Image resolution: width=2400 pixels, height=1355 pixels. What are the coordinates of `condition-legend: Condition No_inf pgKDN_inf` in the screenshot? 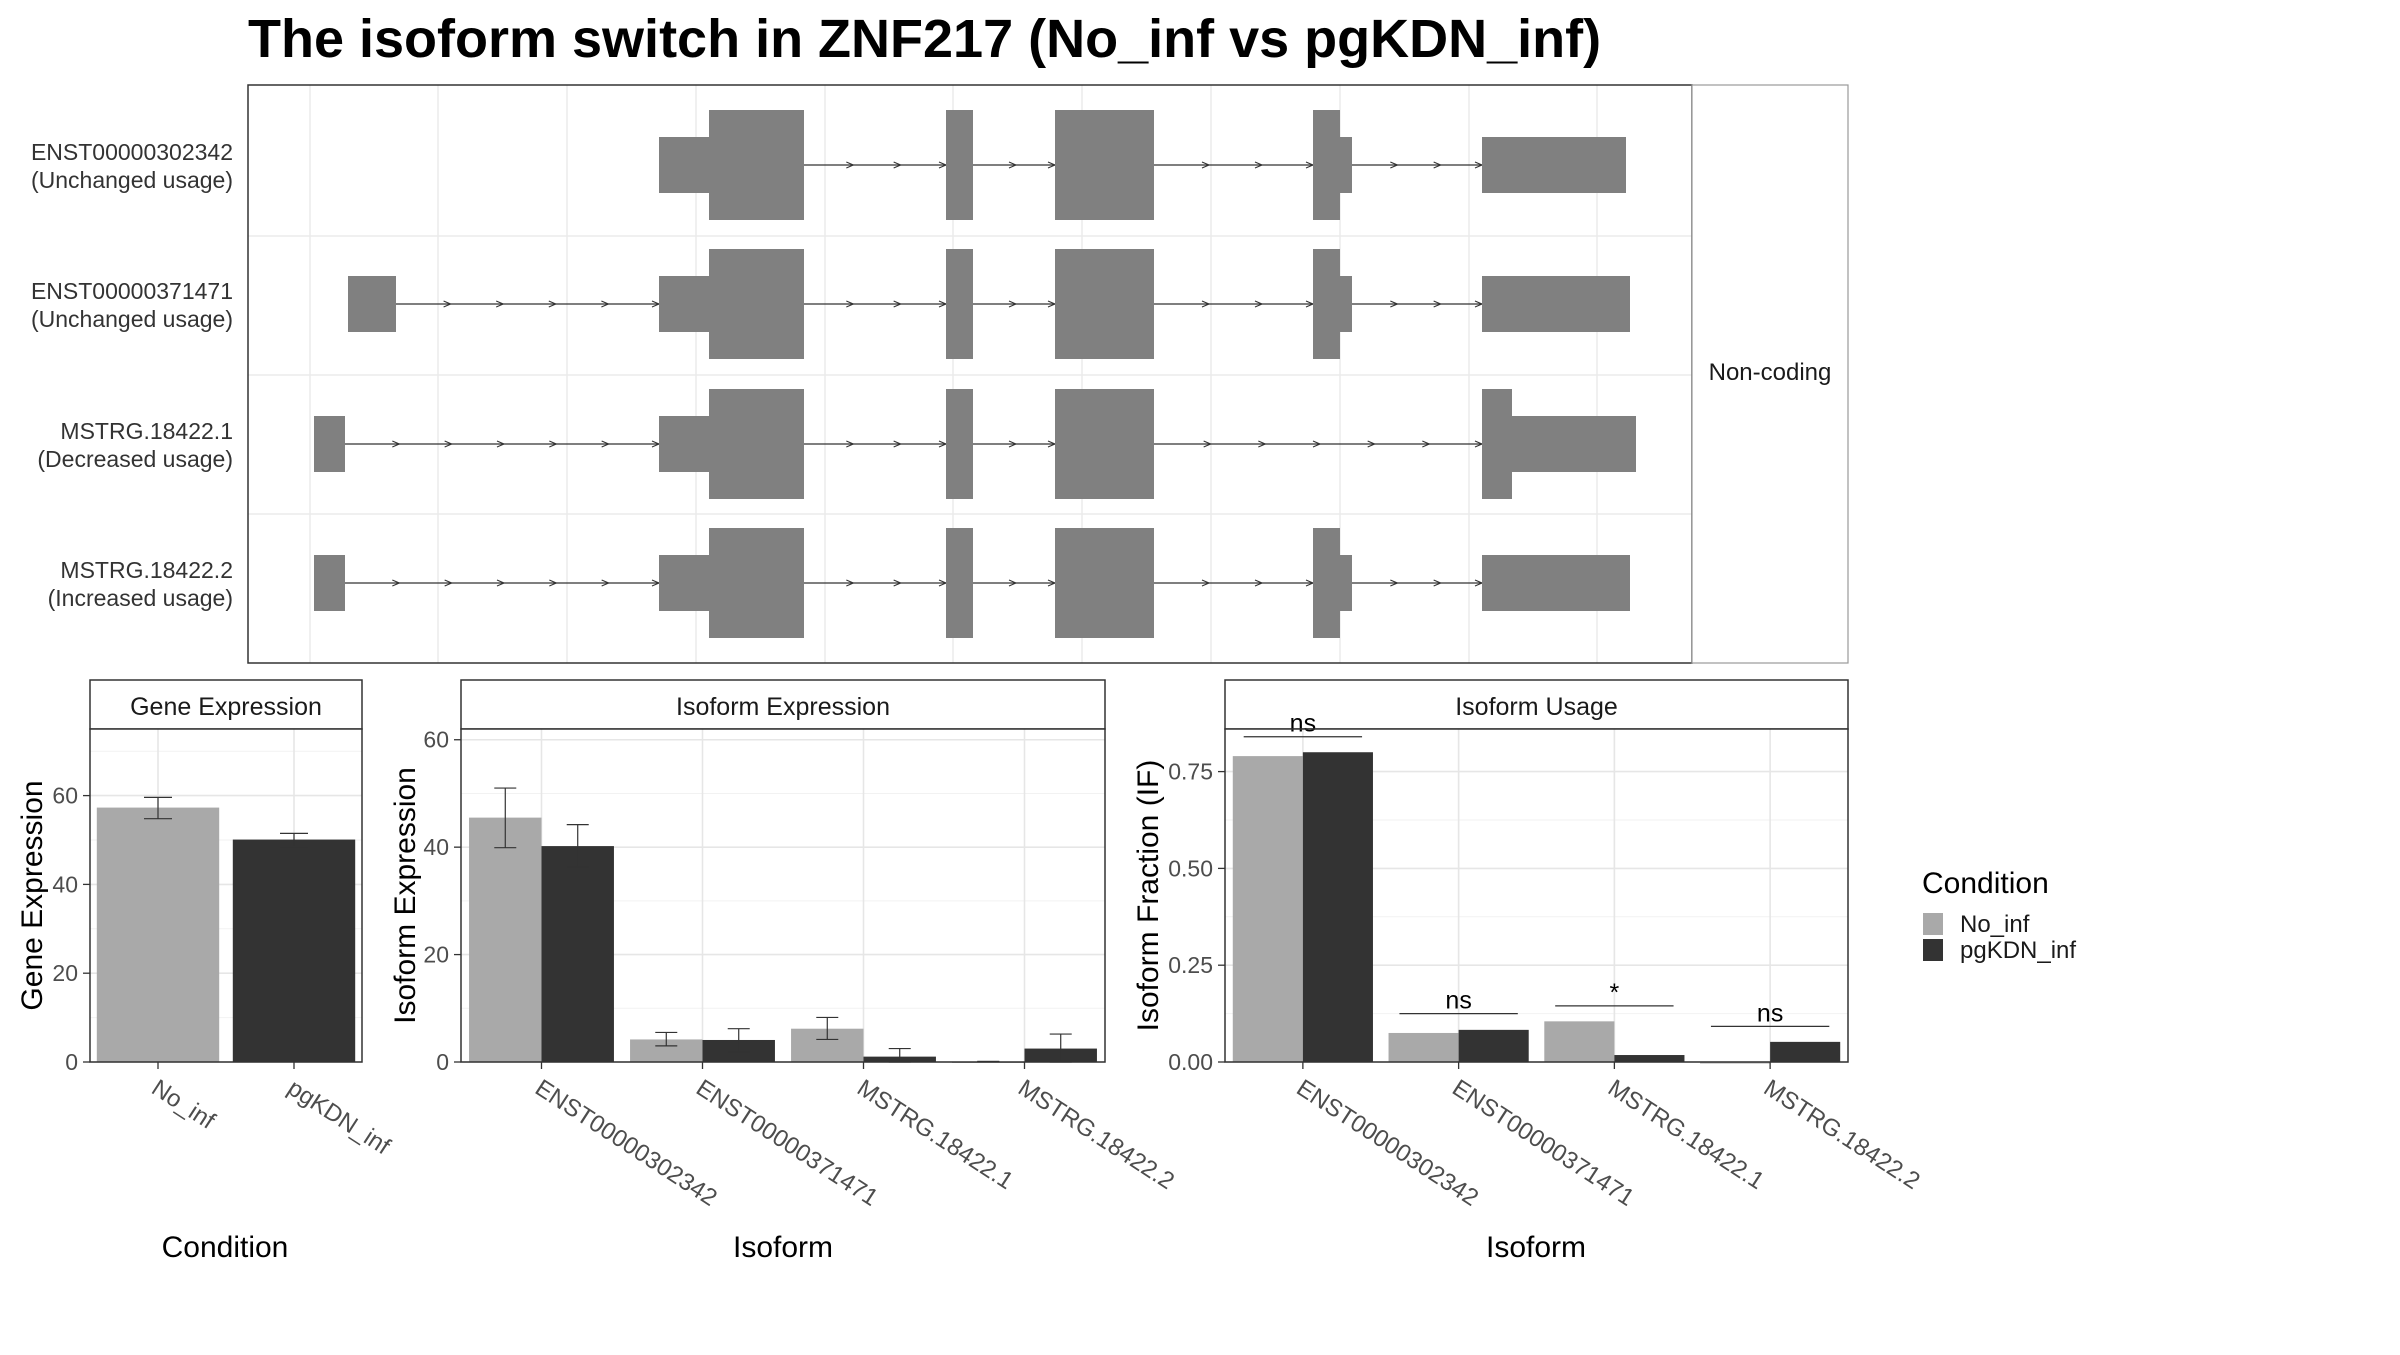 It's located at (1999, 915).